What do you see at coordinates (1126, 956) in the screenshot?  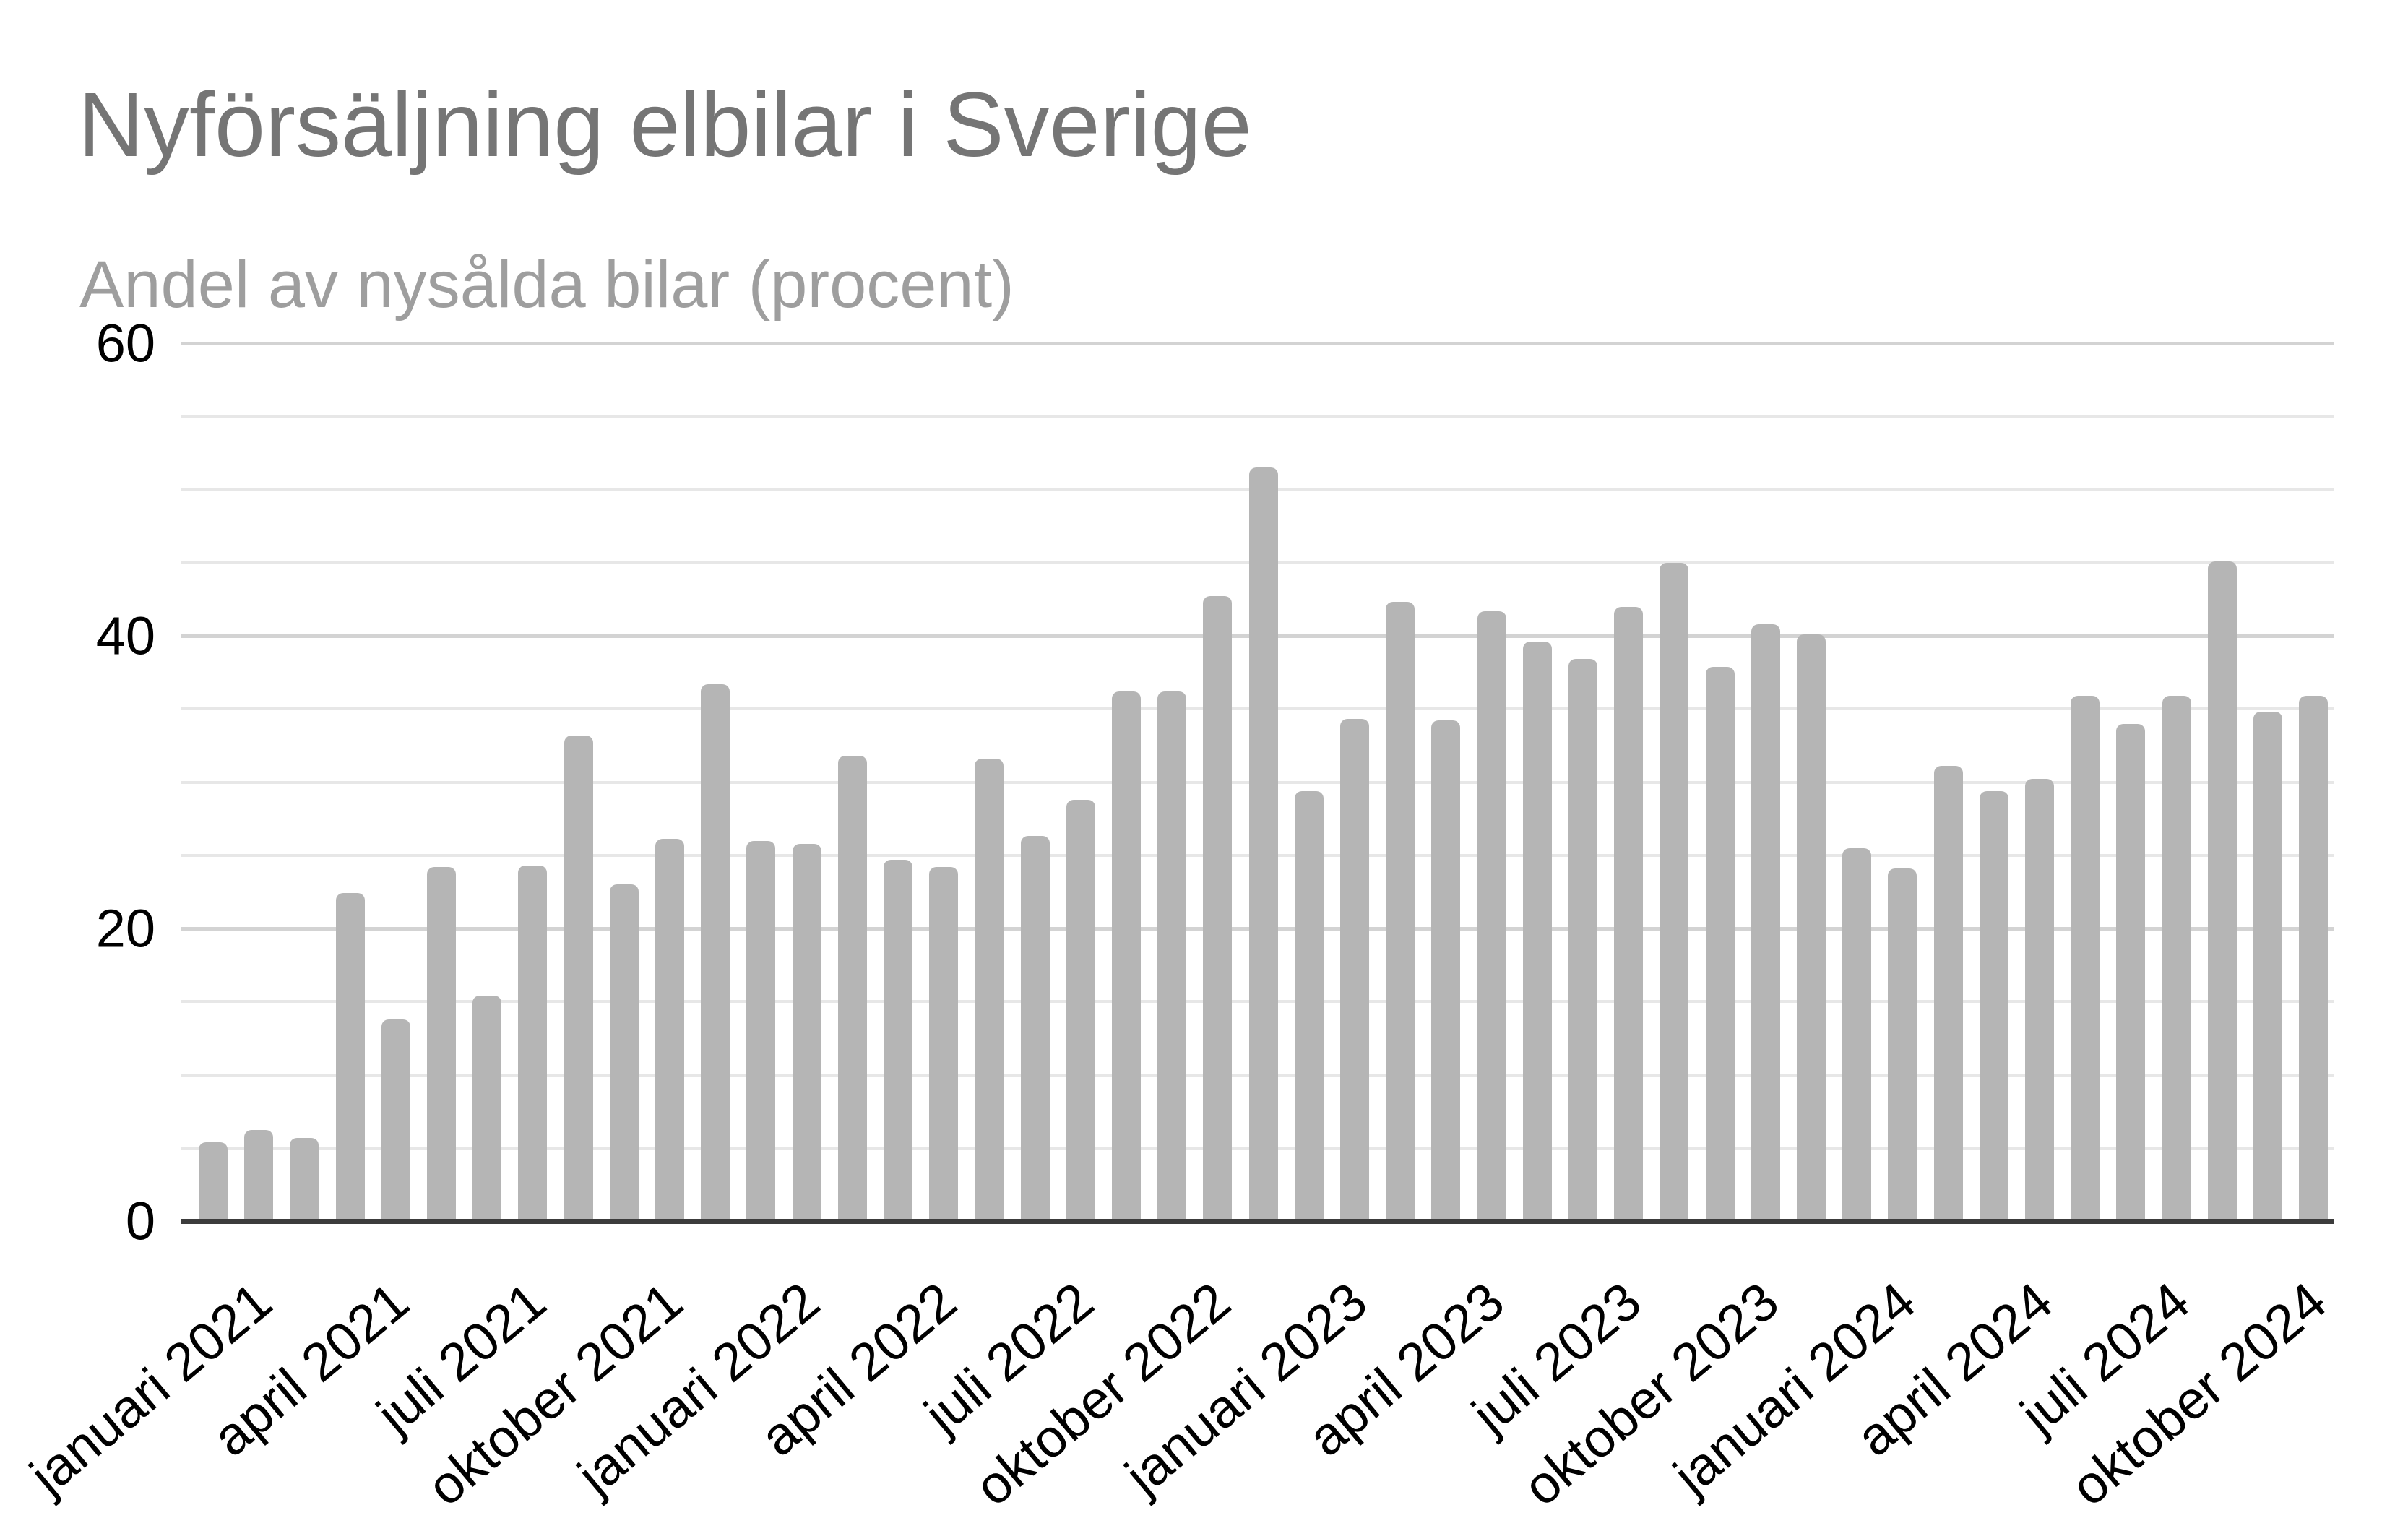 I see `bar-september-2022` at bounding box center [1126, 956].